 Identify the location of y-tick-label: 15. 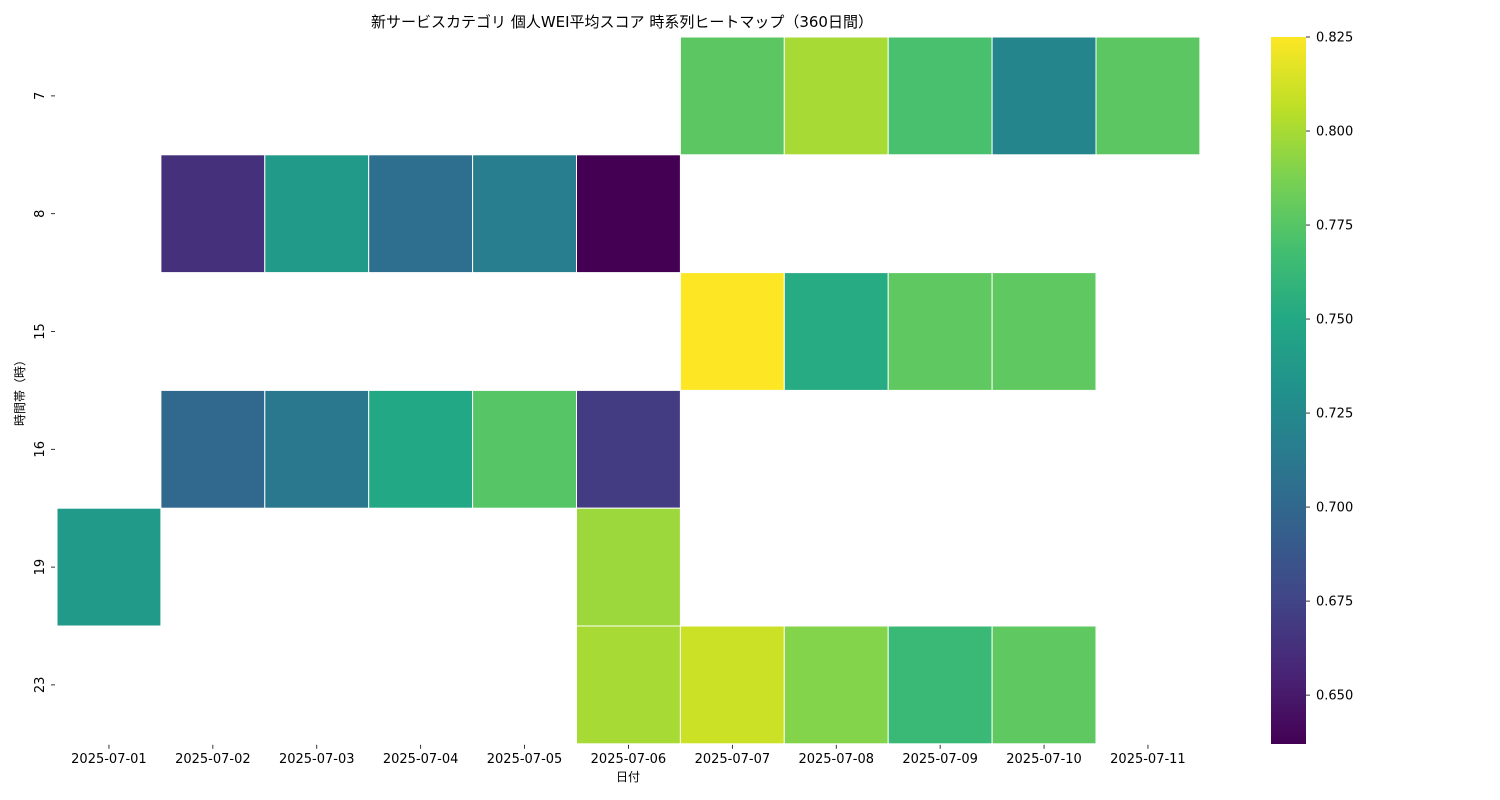
(40, 331).